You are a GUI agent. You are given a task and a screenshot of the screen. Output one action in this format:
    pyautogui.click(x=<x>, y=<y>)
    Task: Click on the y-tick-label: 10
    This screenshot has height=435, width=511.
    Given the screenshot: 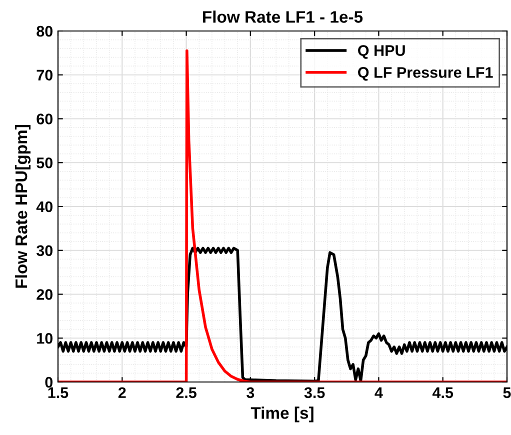 What is the action you would take?
    pyautogui.click(x=45, y=338)
    